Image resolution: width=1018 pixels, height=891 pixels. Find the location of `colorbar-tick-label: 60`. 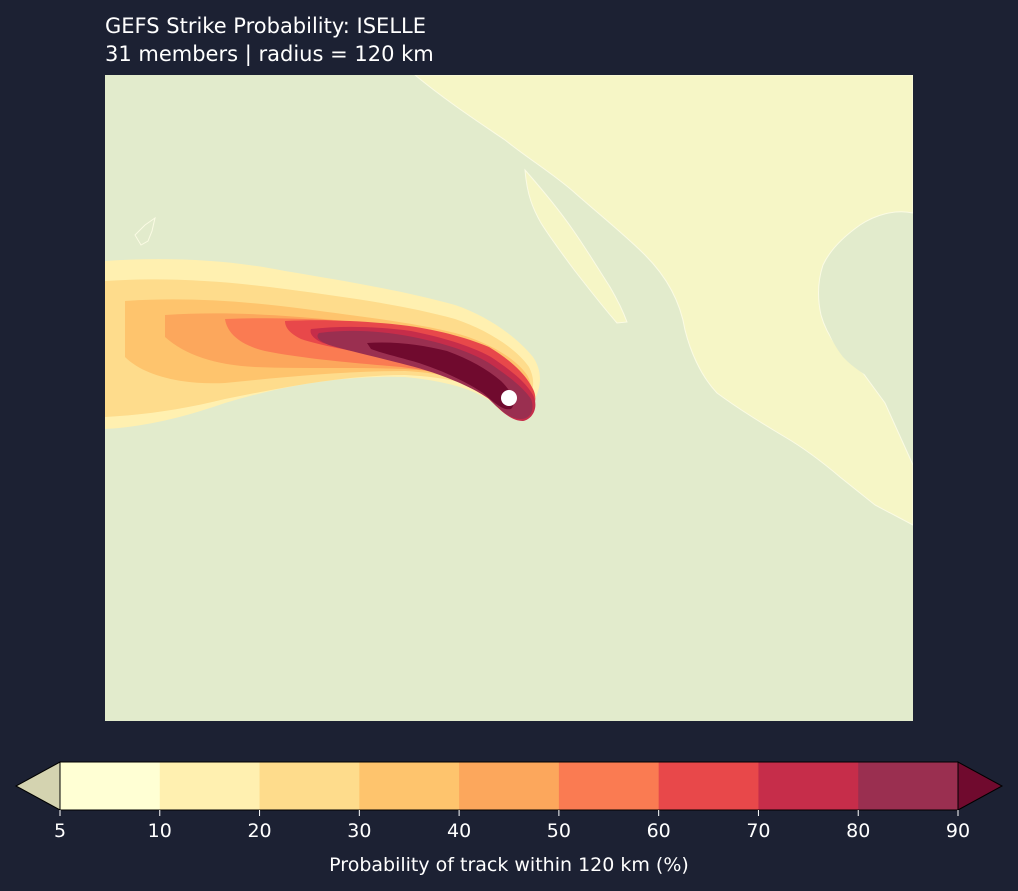

colorbar-tick-label: 60 is located at coordinates (659, 831).